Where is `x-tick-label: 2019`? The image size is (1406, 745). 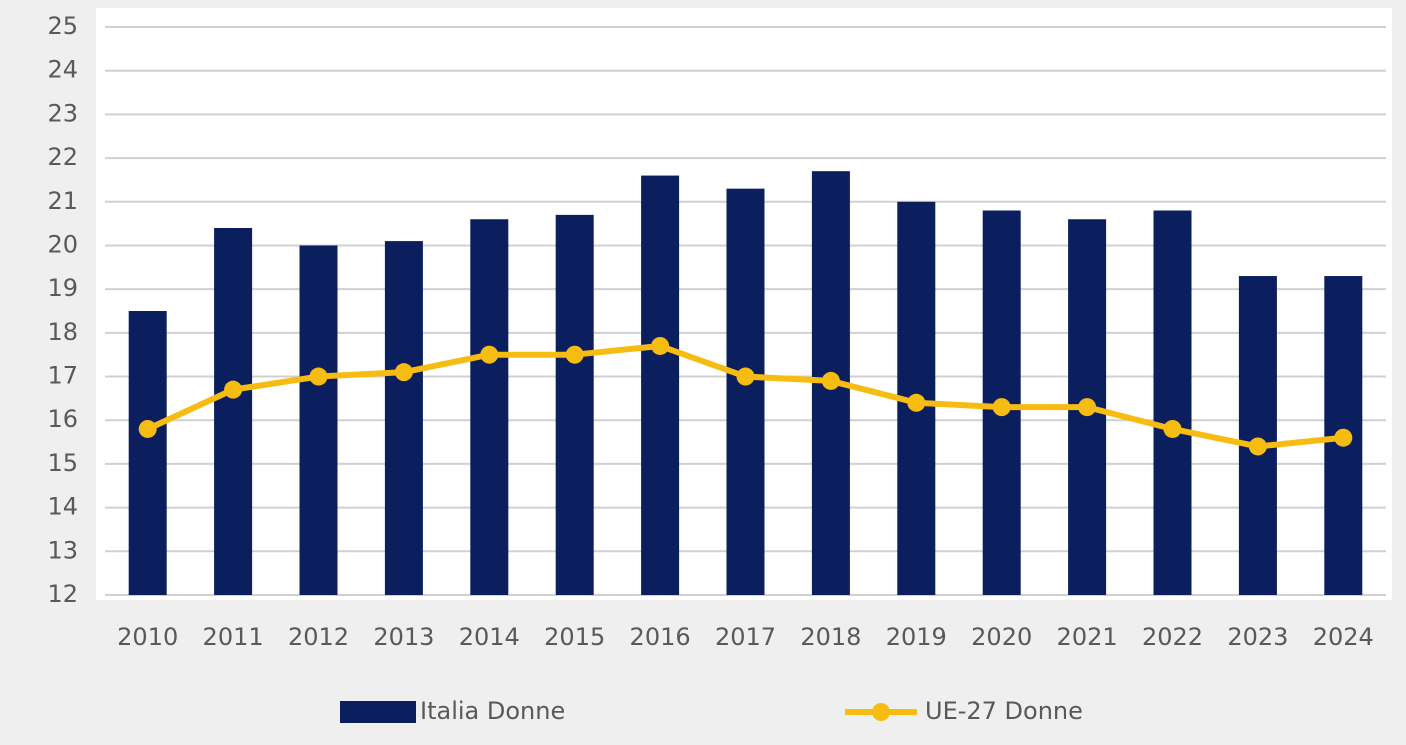
x-tick-label: 2019 is located at coordinates (916, 637).